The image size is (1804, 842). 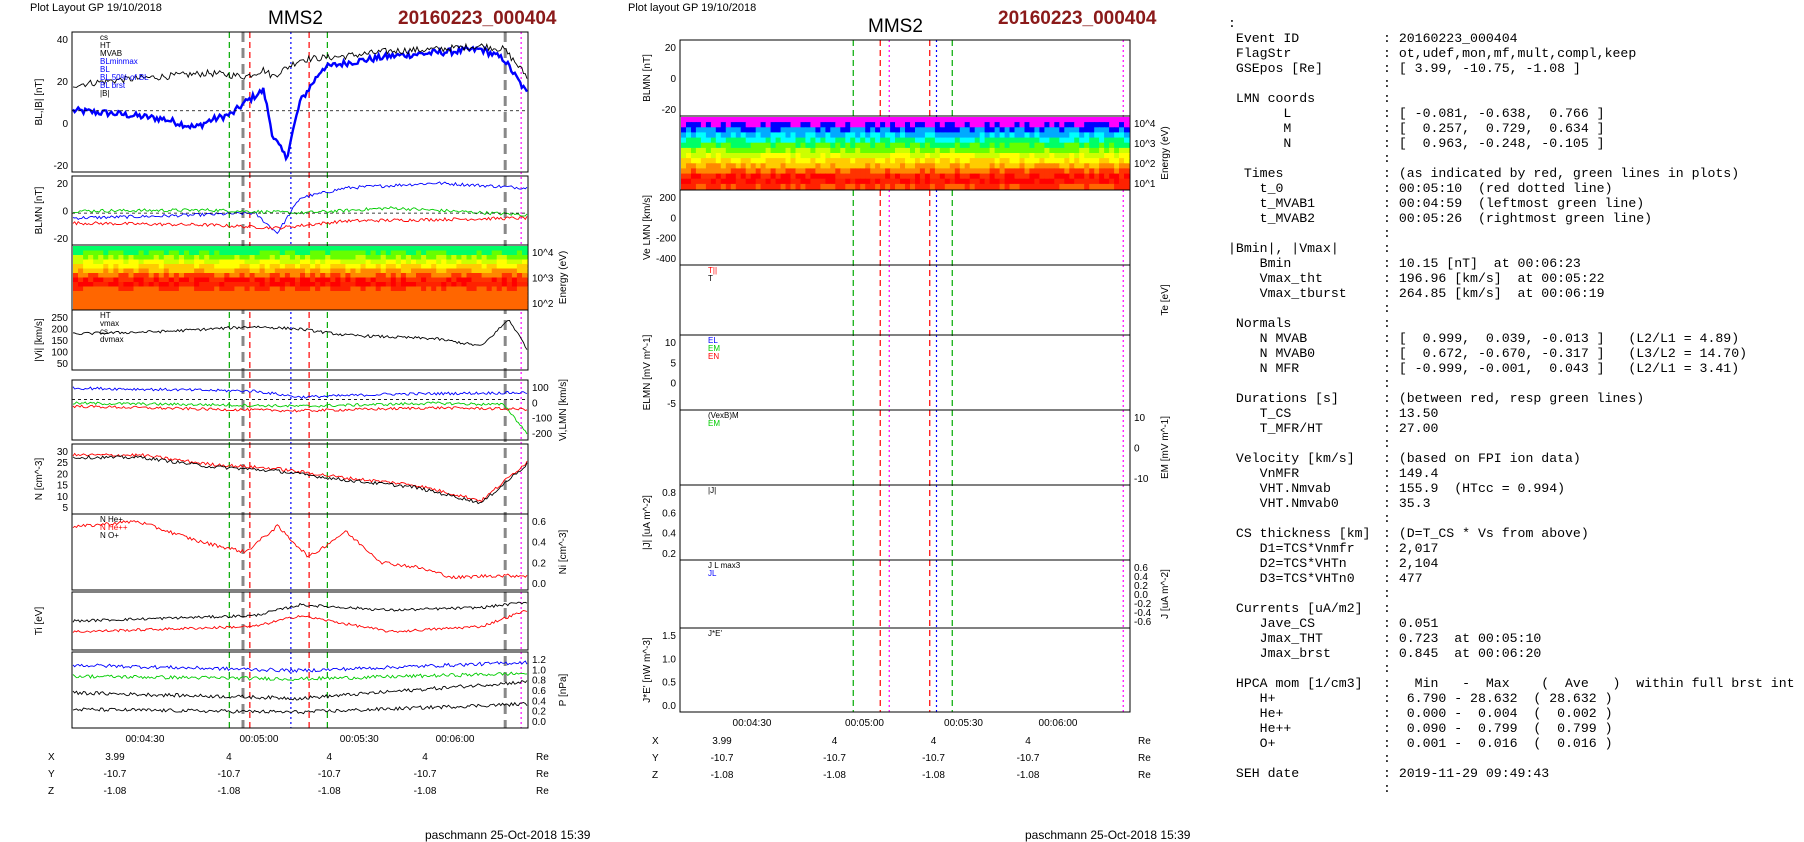 I want to click on summary-value: : 149.4, so click(x=1411, y=473).